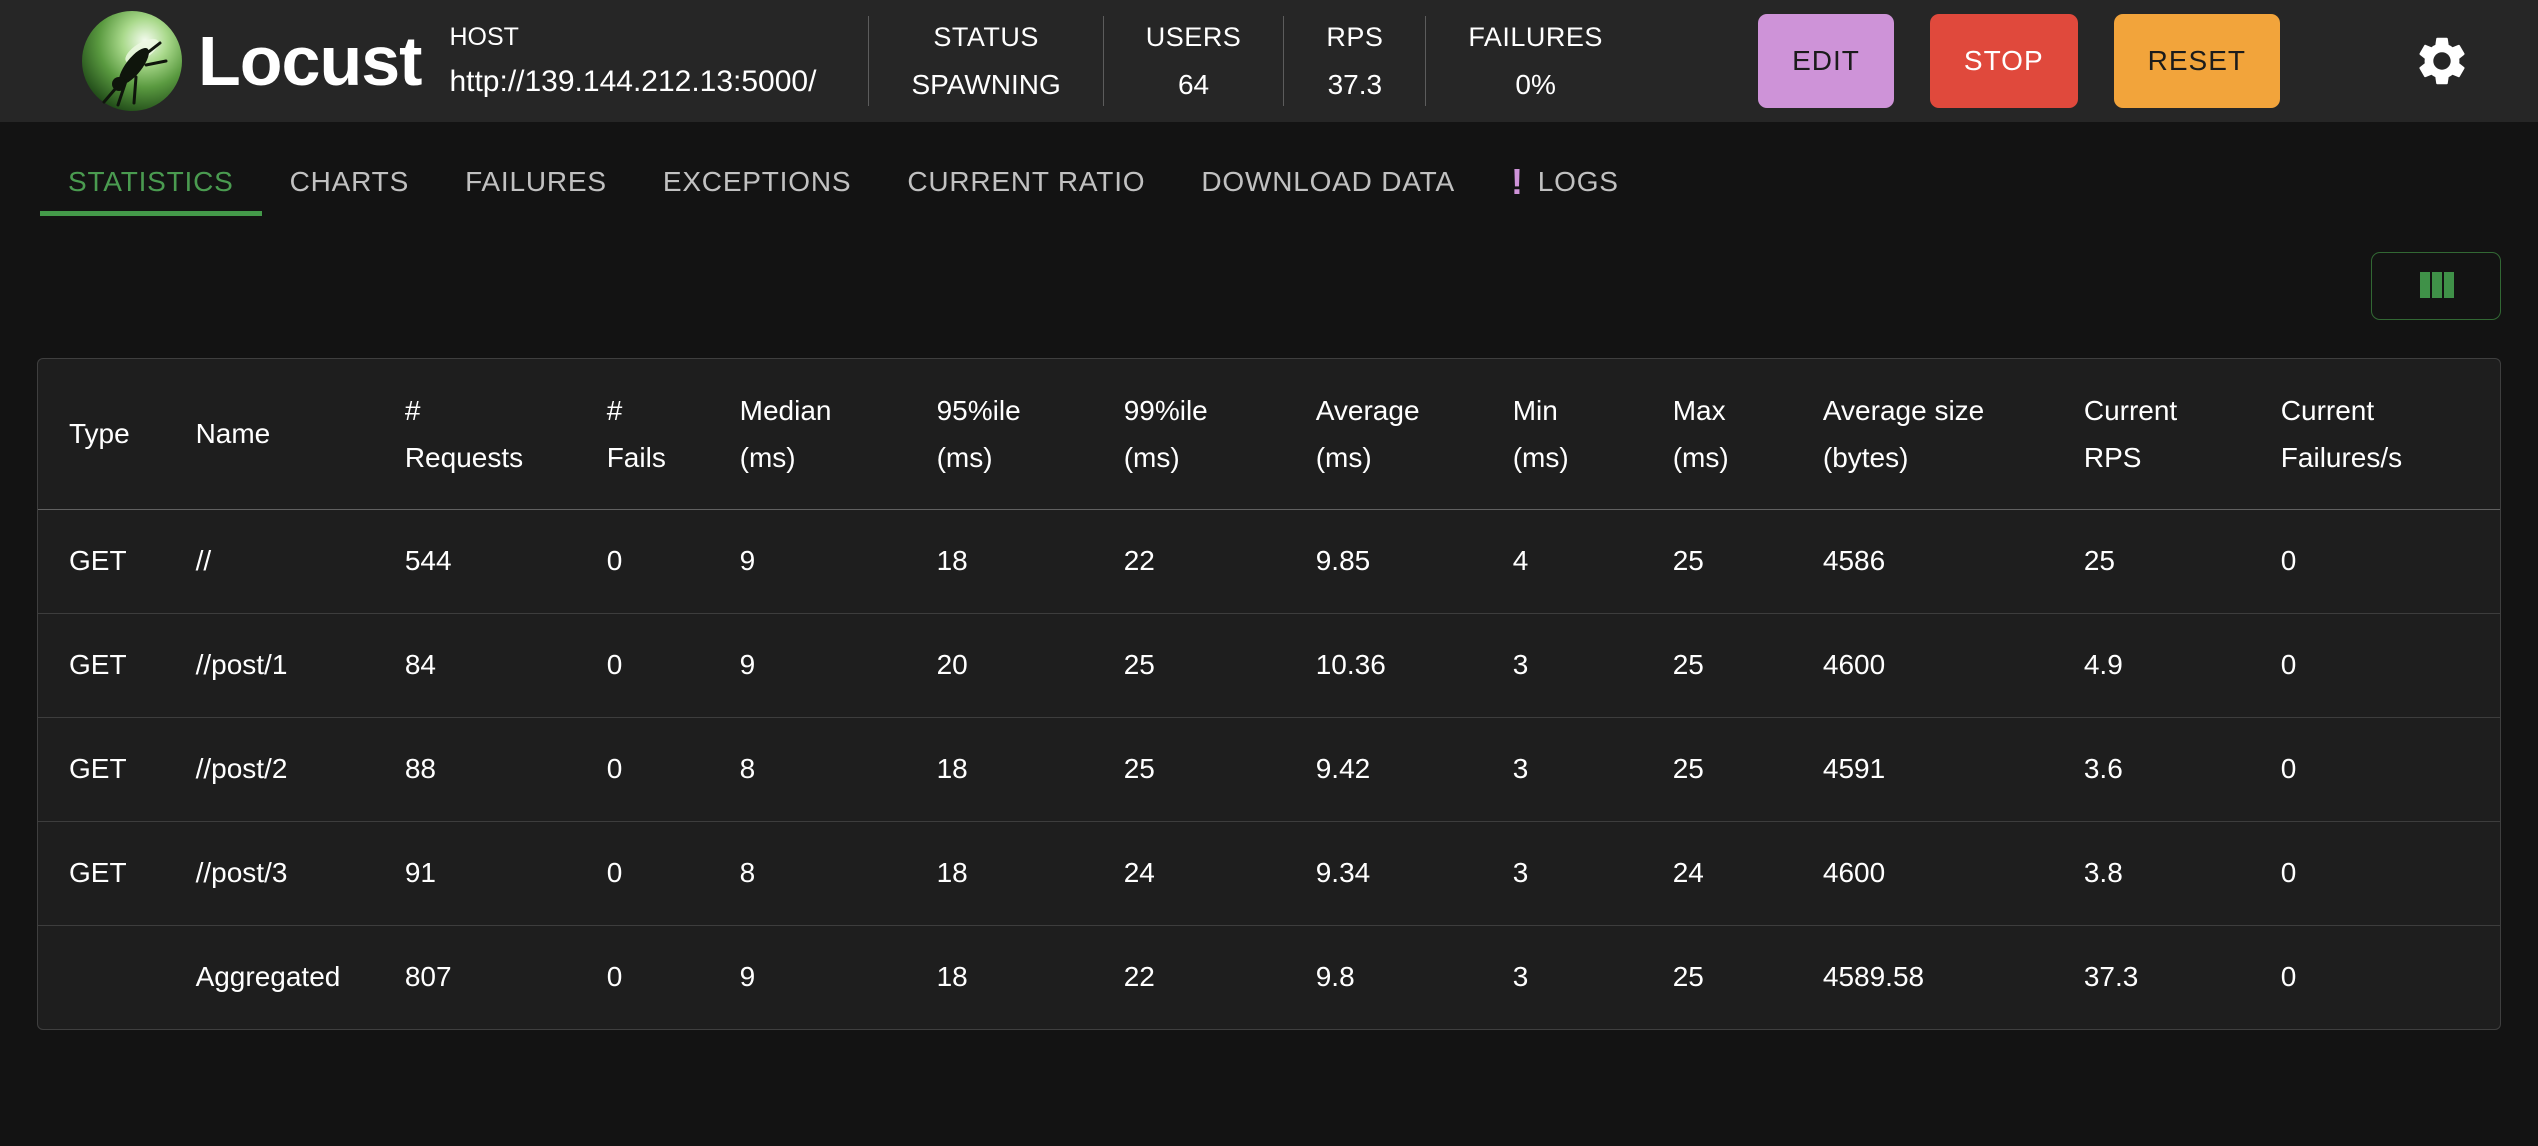 The image size is (2538, 1146). I want to click on tab-label: EXCEPTIONS, so click(757, 181).